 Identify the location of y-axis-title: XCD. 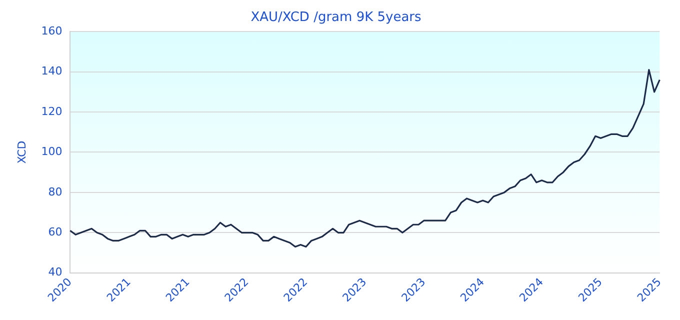
(21, 152).